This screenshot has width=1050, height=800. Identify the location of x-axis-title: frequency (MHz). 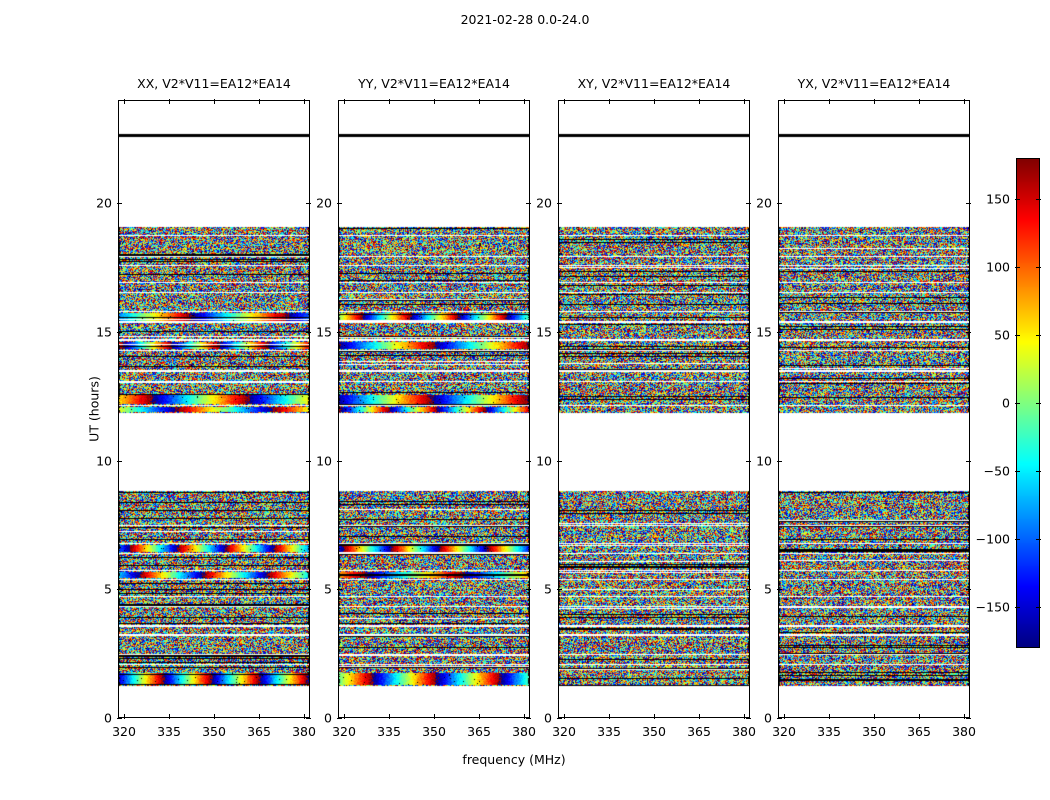
(514, 759).